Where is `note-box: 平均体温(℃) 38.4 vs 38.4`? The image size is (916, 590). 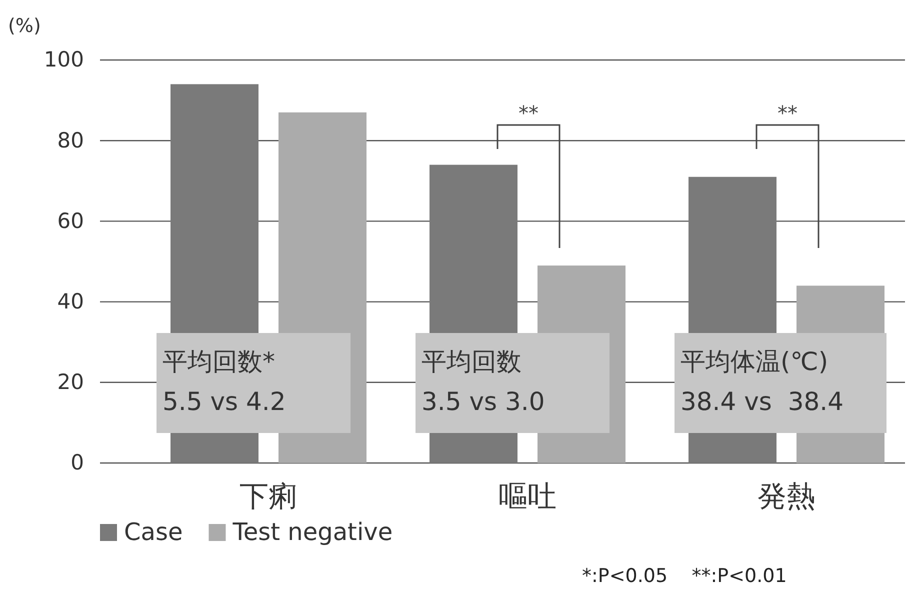 note-box: 平均体温(℃) 38.4 vs 38.4 is located at coordinates (780, 383).